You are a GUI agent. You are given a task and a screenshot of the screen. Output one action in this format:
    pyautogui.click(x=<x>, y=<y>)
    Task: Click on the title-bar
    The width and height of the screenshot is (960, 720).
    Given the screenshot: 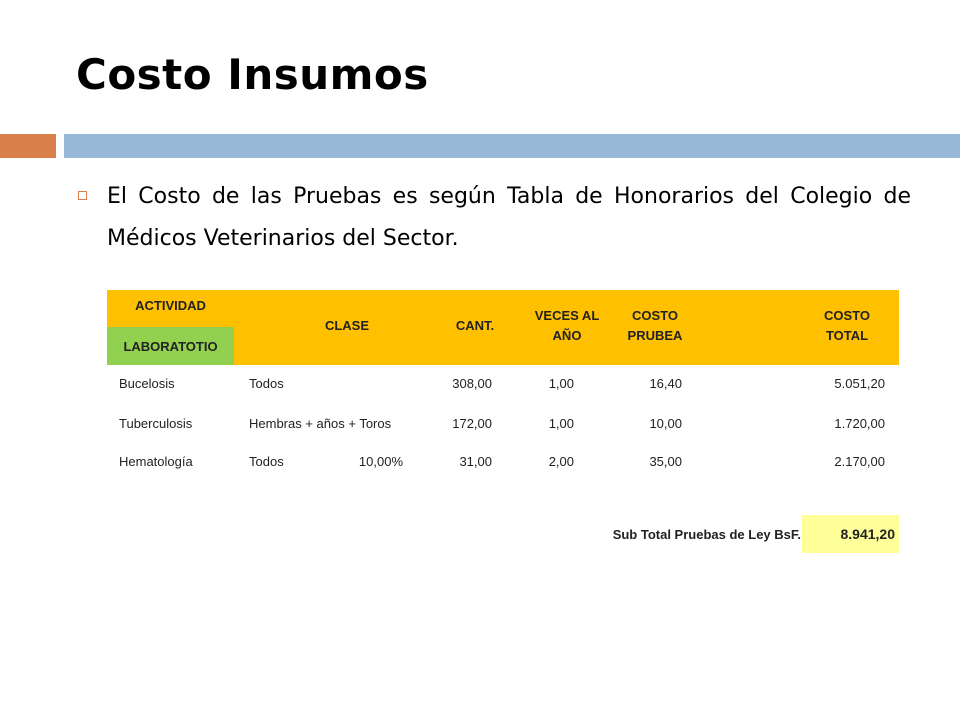 What is the action you would take?
    pyautogui.click(x=512, y=146)
    